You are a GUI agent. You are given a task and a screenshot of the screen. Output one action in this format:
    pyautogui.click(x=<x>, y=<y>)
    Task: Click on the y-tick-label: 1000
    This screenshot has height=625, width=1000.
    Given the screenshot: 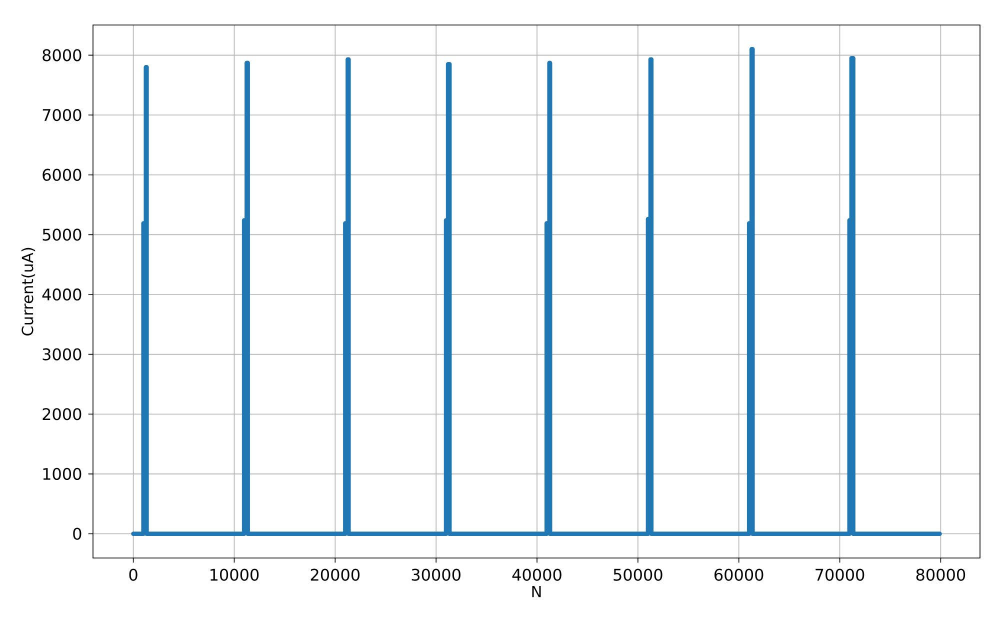 What is the action you would take?
    pyautogui.click(x=62, y=474)
    